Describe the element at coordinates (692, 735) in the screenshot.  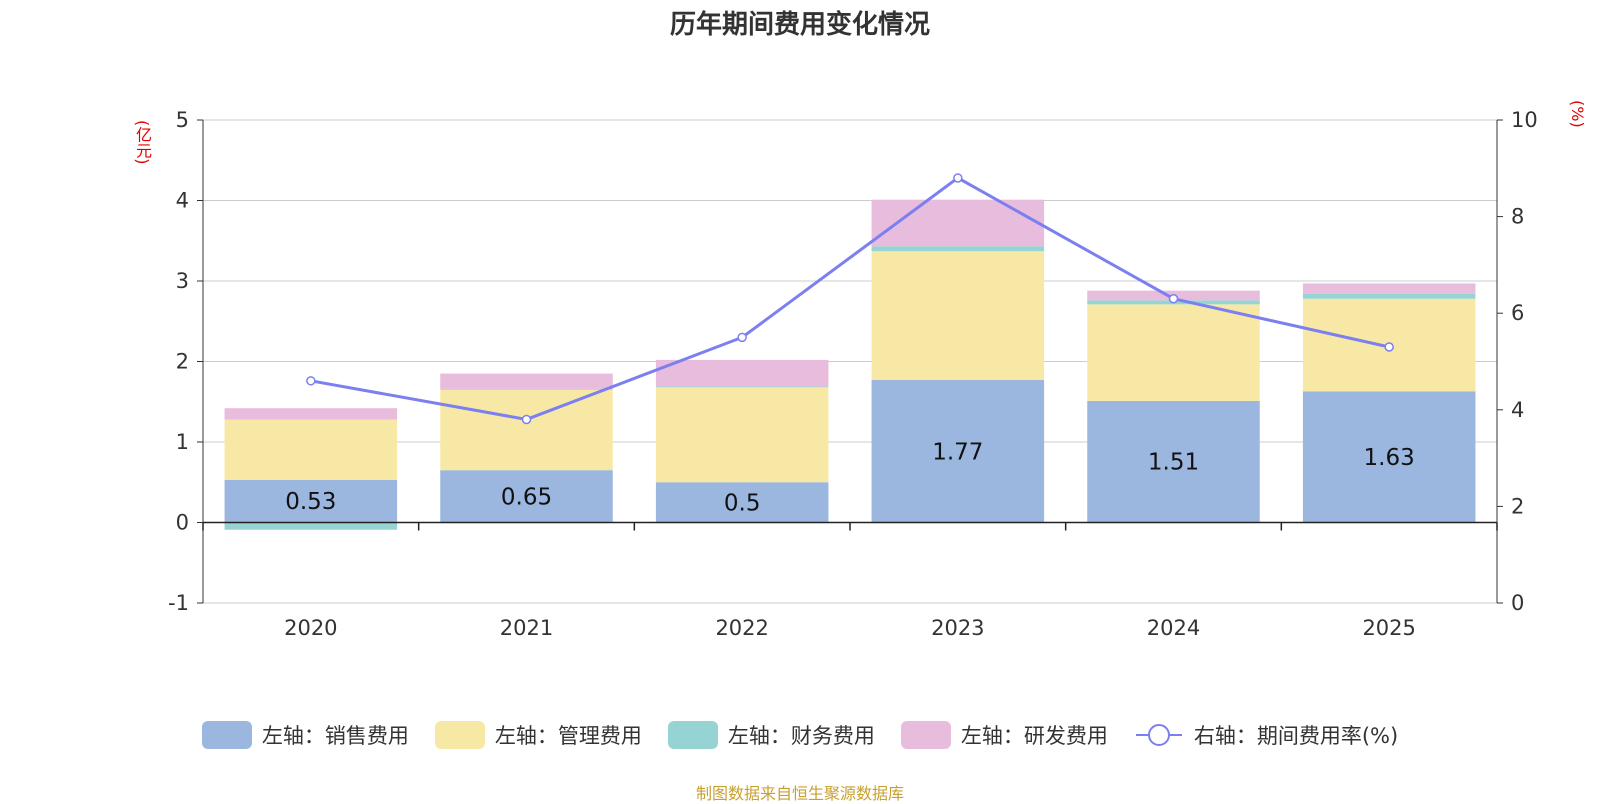
I see `legend-swatch-finance` at that location.